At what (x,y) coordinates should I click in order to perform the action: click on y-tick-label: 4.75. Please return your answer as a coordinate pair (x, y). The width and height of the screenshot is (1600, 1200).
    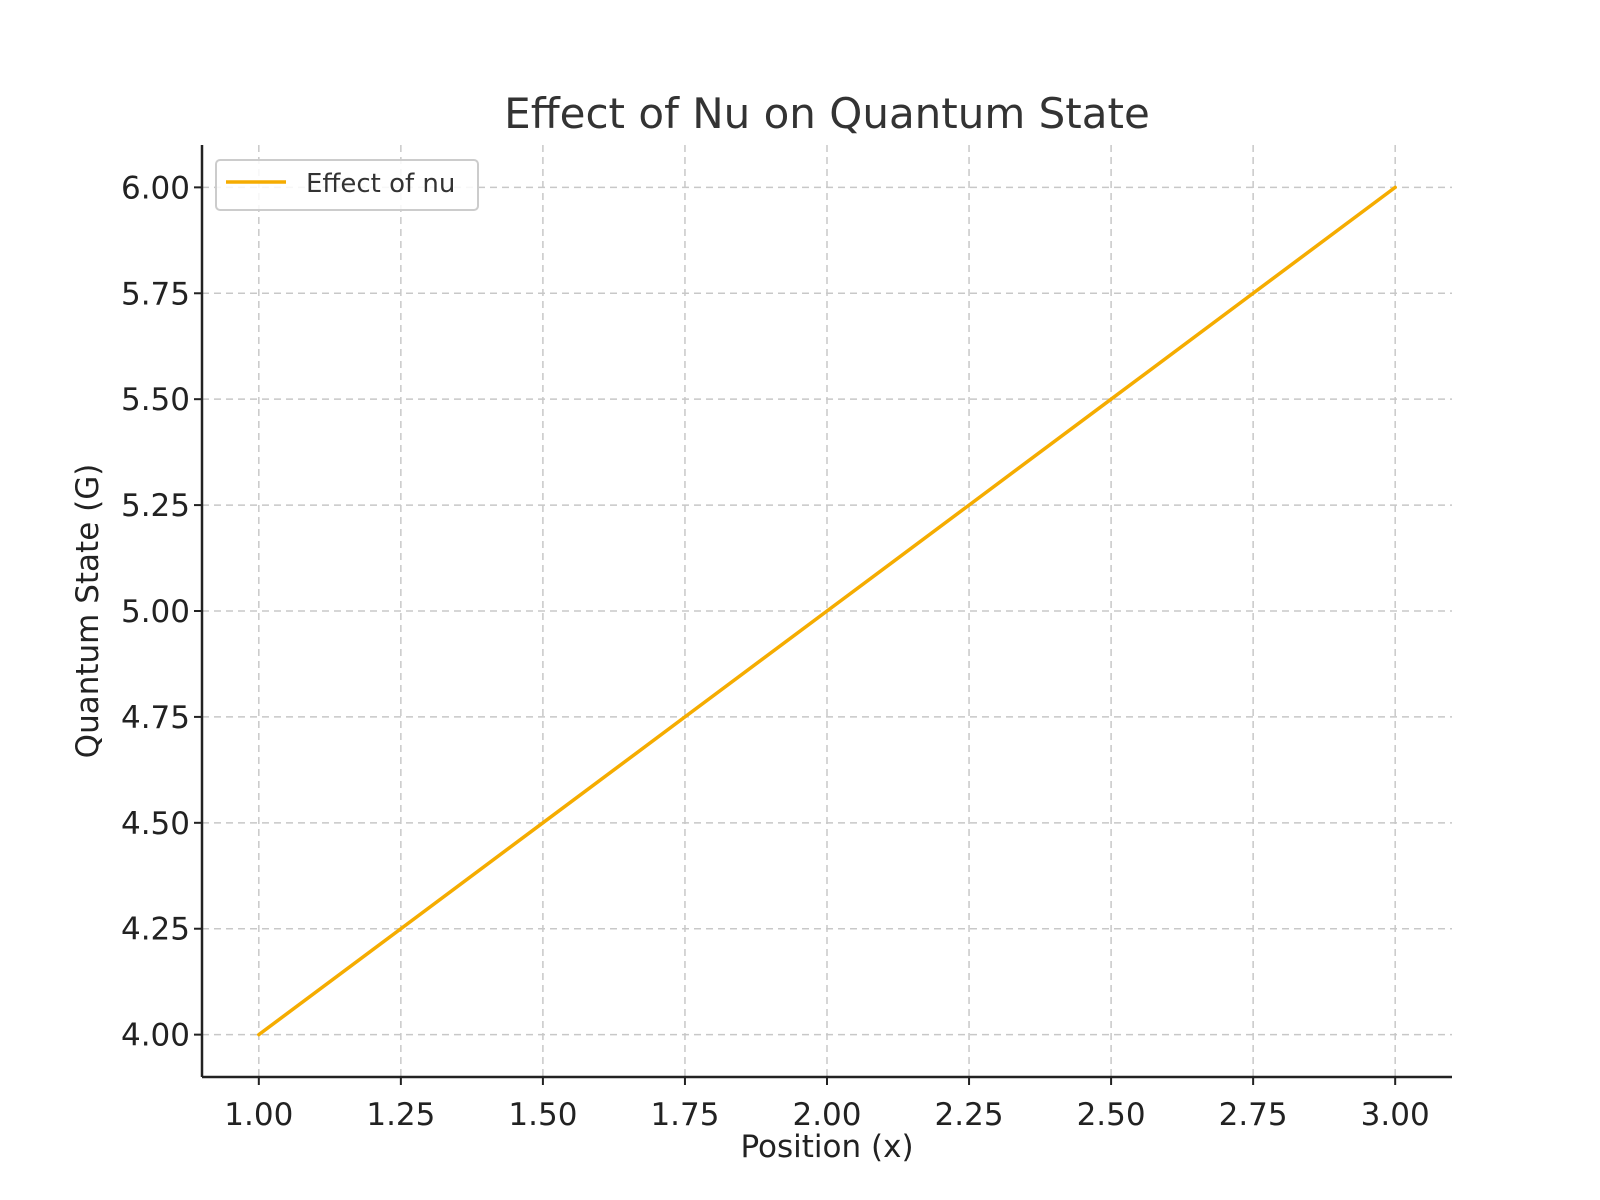
    Looking at the image, I should click on (155, 718).